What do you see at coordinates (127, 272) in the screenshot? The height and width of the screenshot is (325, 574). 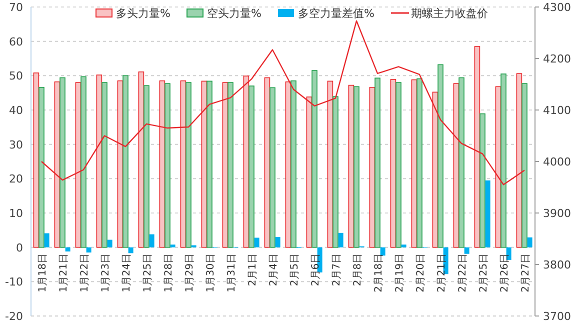 I see `x-tick-label: 1月24日` at bounding box center [127, 272].